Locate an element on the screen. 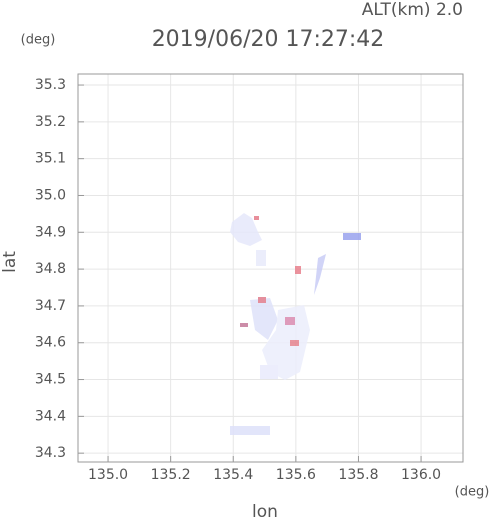 The width and height of the screenshot is (491, 521). x-tick-label: 135.8 is located at coordinates (358, 475).